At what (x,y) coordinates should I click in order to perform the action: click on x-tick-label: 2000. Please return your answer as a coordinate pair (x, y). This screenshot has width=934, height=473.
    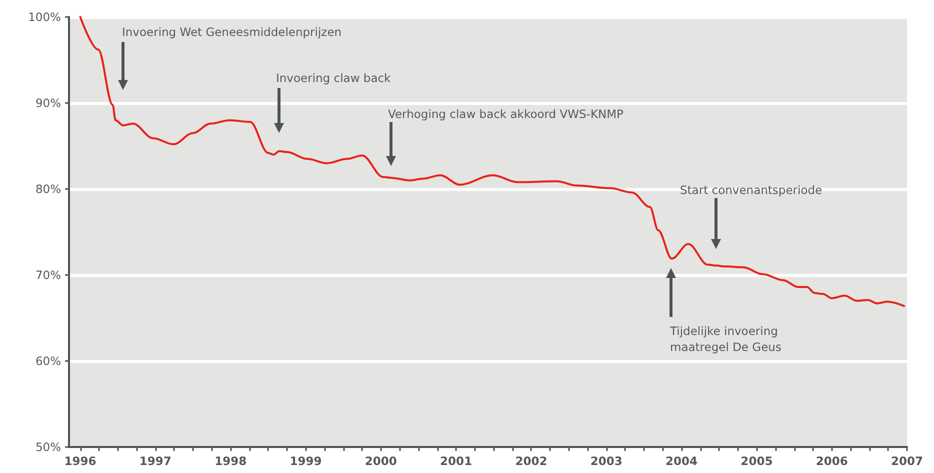
    Looking at the image, I should click on (380, 461).